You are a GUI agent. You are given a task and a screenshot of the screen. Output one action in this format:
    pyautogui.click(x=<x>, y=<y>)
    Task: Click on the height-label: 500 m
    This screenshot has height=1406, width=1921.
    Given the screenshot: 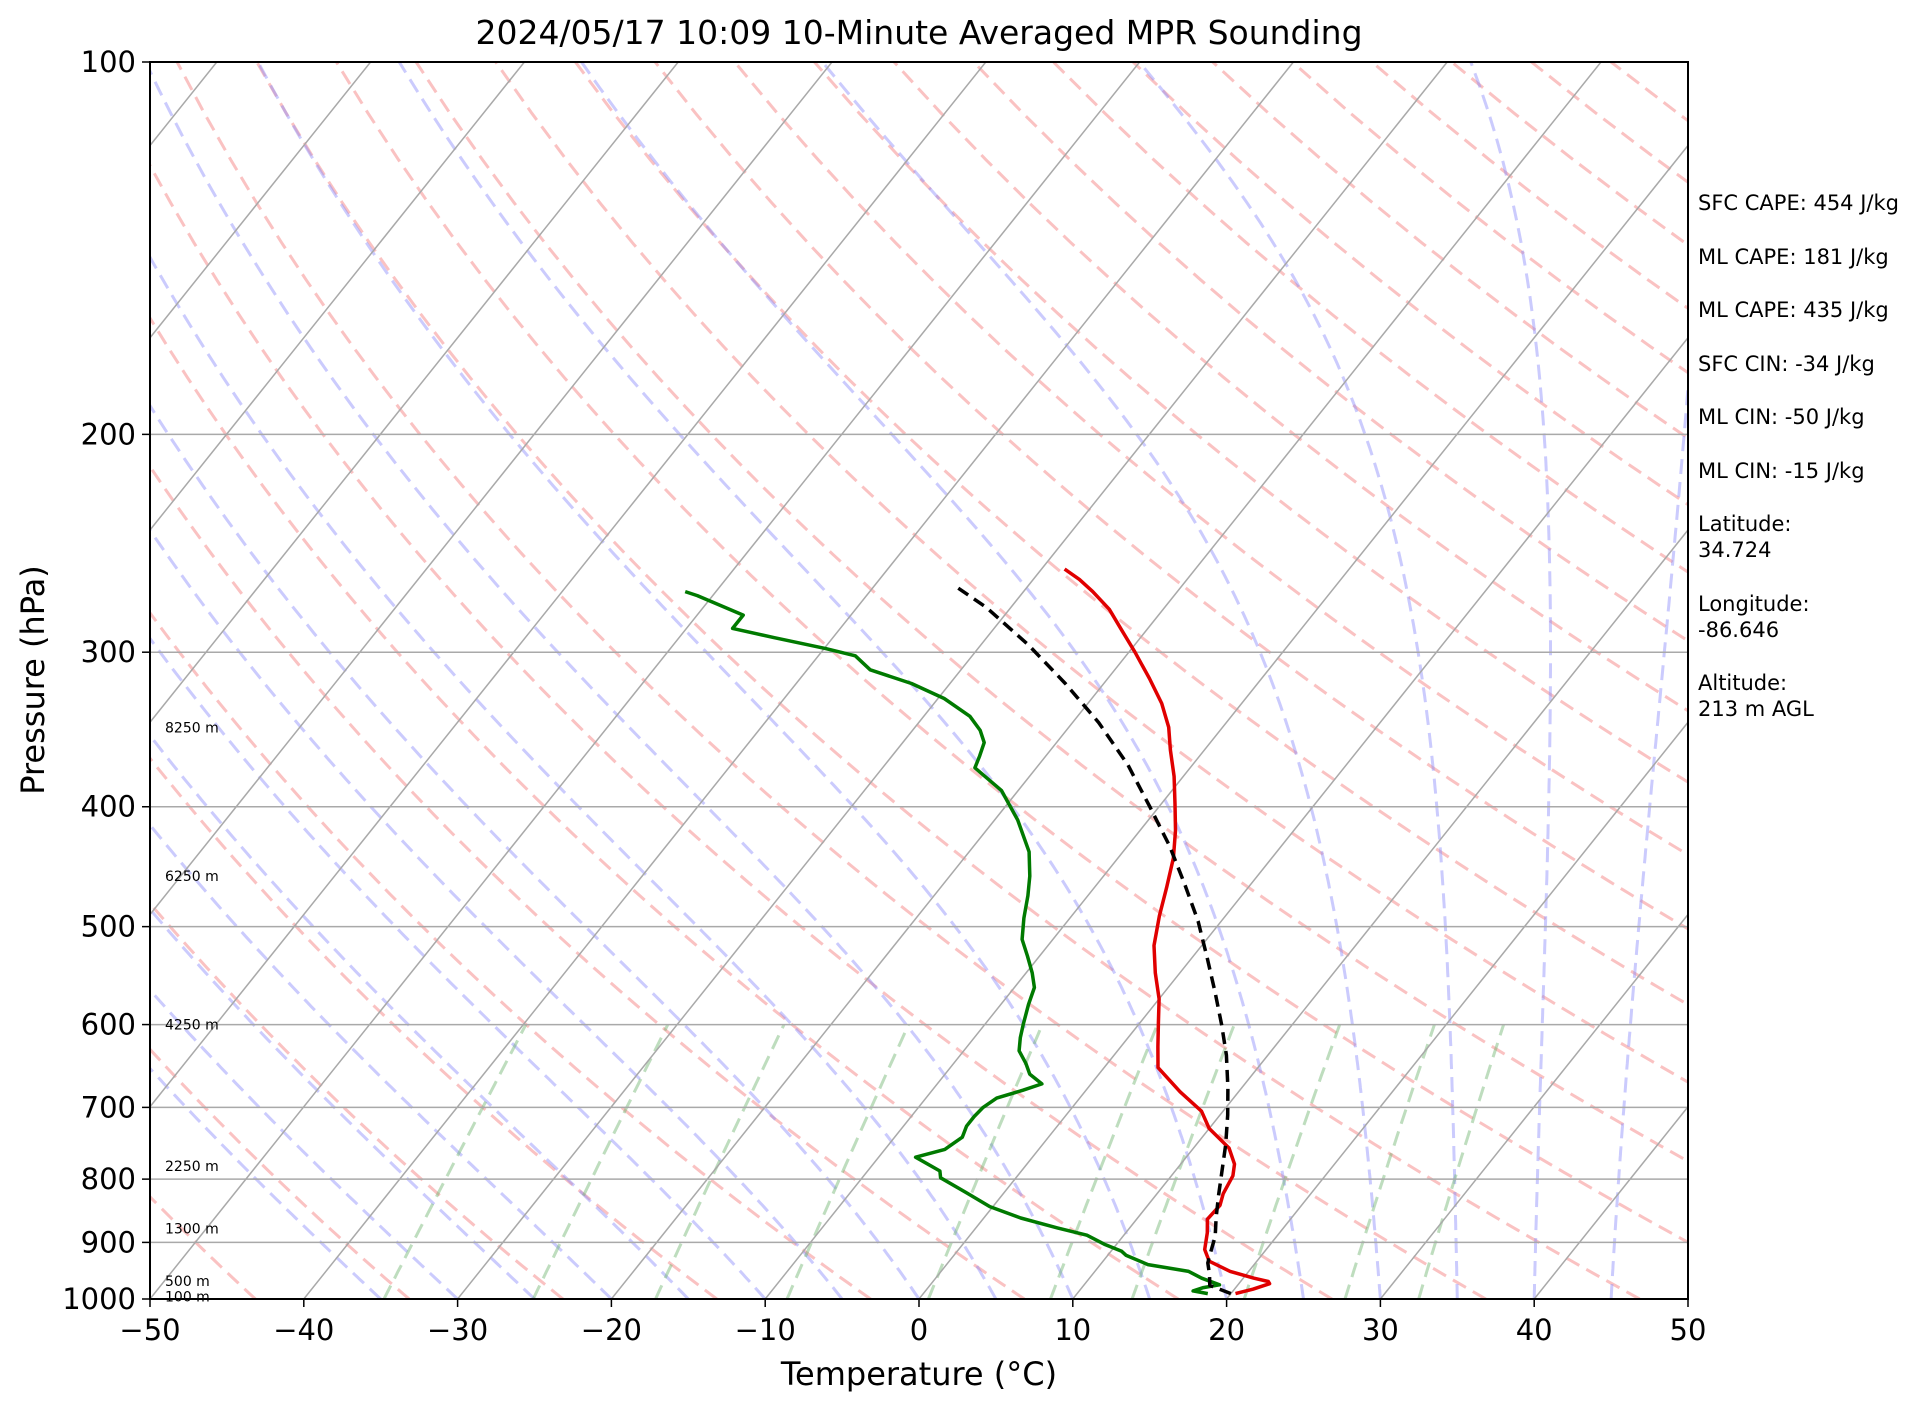 What is the action you would take?
    pyautogui.click(x=187, y=1282)
    